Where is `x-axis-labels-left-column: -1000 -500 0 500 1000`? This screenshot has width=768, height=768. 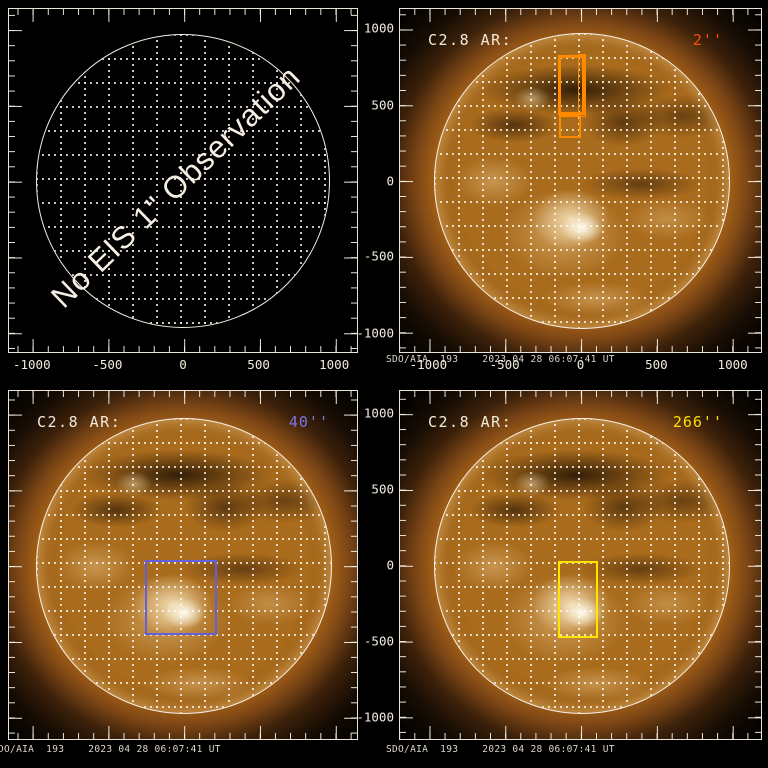
x-axis-labels-left-column: -1000 -500 0 500 1000 is located at coordinates (183, 364).